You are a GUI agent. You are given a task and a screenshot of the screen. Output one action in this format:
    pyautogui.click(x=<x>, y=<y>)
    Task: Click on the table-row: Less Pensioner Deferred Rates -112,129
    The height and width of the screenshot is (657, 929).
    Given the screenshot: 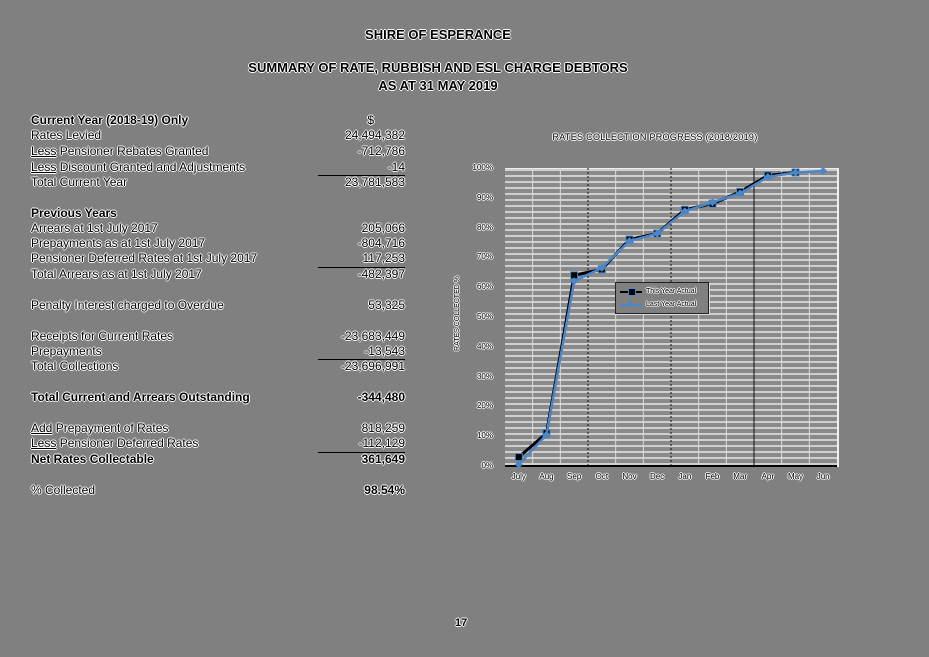 What is the action you would take?
    pyautogui.click(x=218, y=443)
    